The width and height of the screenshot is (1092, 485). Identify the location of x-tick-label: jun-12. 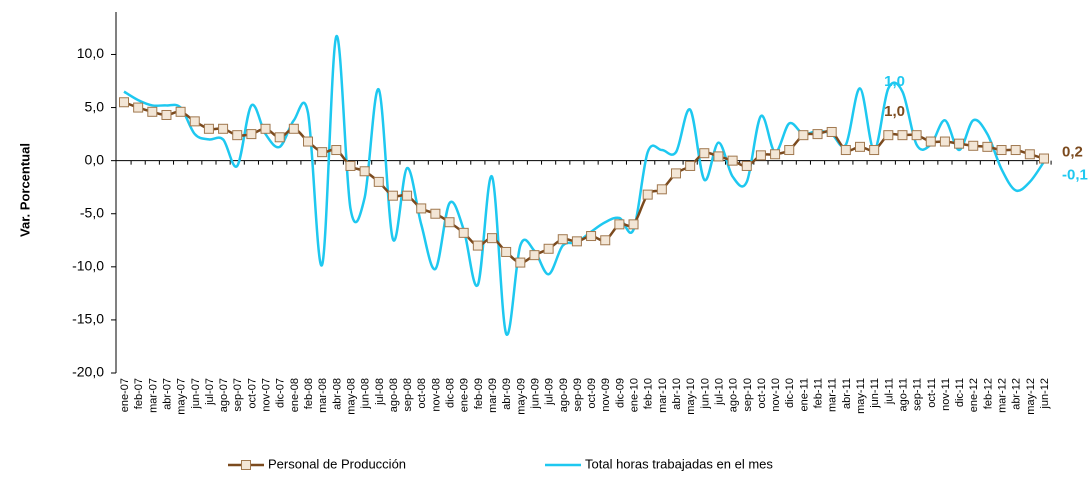
(1045, 394).